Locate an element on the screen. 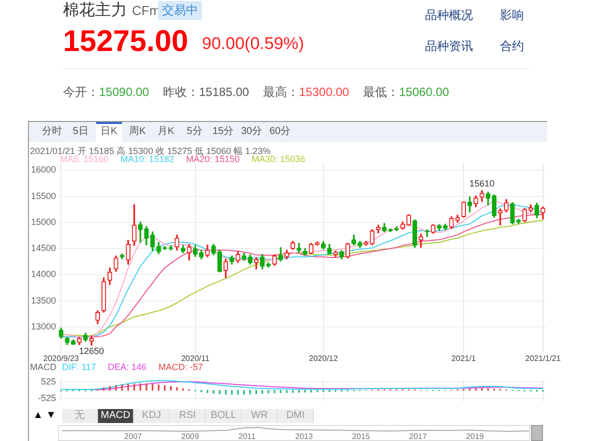 The height and width of the screenshot is (441, 589). text: MA30: 15036 is located at coordinates (279, 159).